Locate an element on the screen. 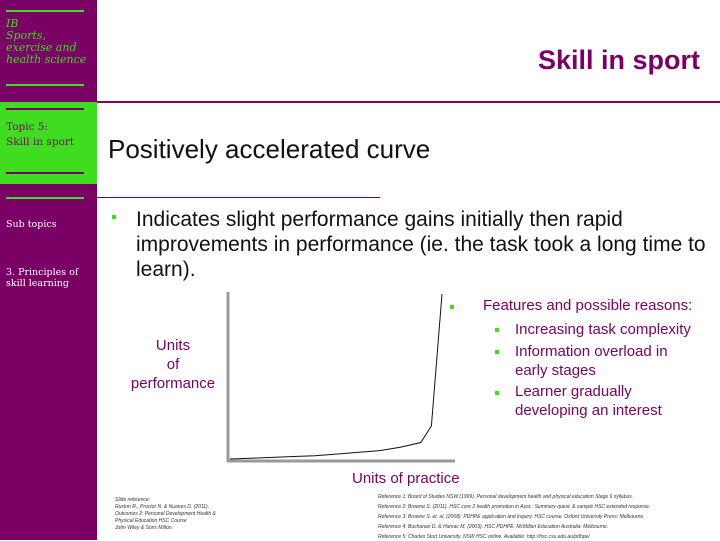  topic-block: Topic 5: Skill in sport is located at coordinates (48, 143).